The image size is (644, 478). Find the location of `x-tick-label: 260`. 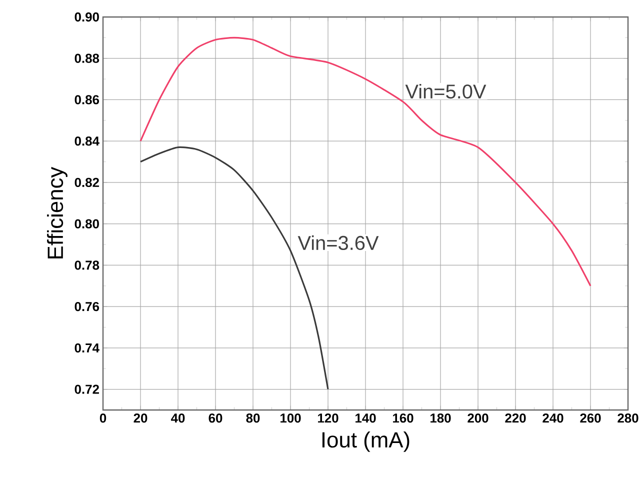

x-tick-label: 260 is located at coordinates (590, 418).